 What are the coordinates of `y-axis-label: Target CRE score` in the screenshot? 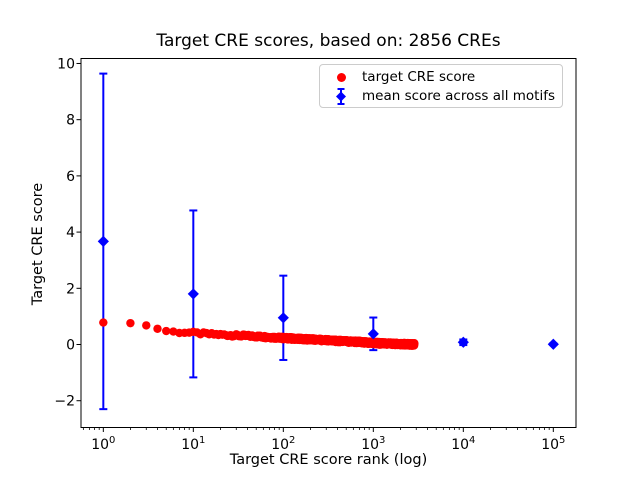 It's located at (38, 244).